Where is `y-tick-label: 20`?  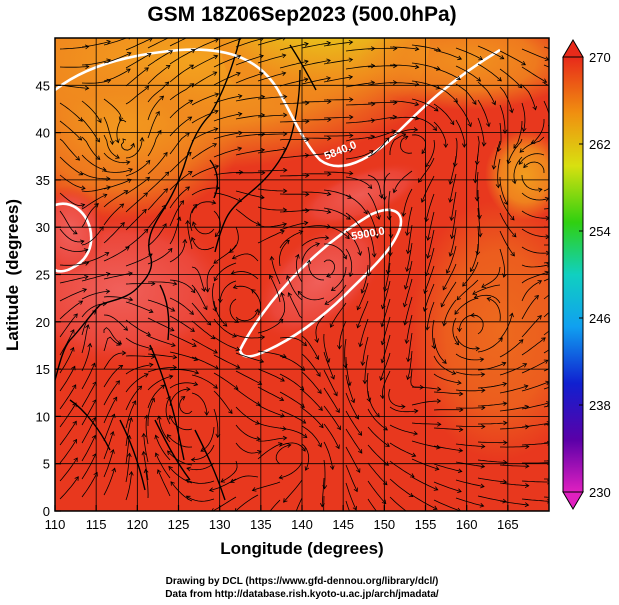
y-tick-label: 20 is located at coordinates (43, 322).